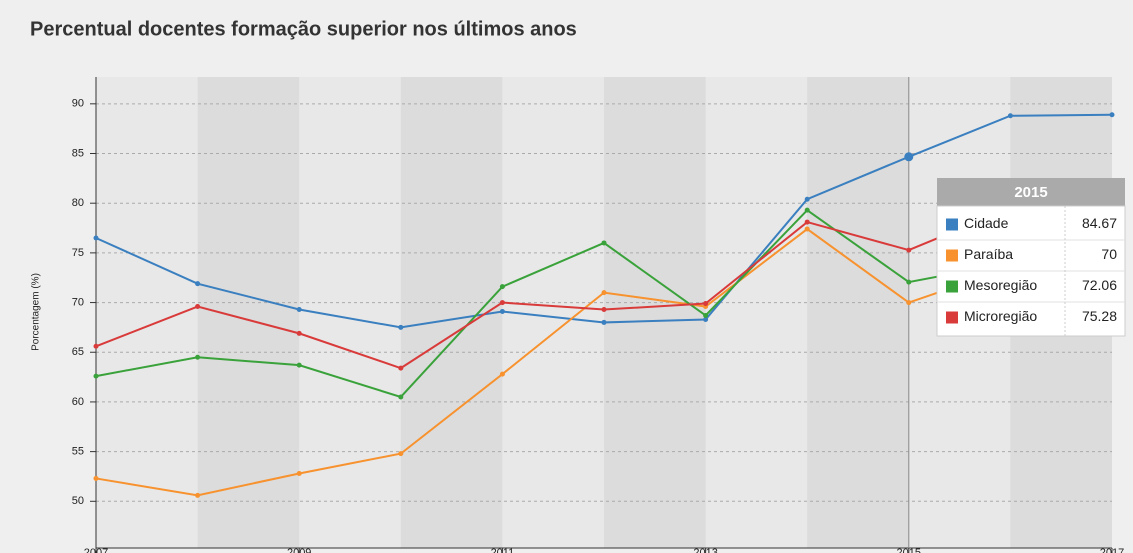 The image size is (1133, 553). Describe the element at coordinates (78, 104) in the screenshot. I see `y-tick-label: 90` at that location.